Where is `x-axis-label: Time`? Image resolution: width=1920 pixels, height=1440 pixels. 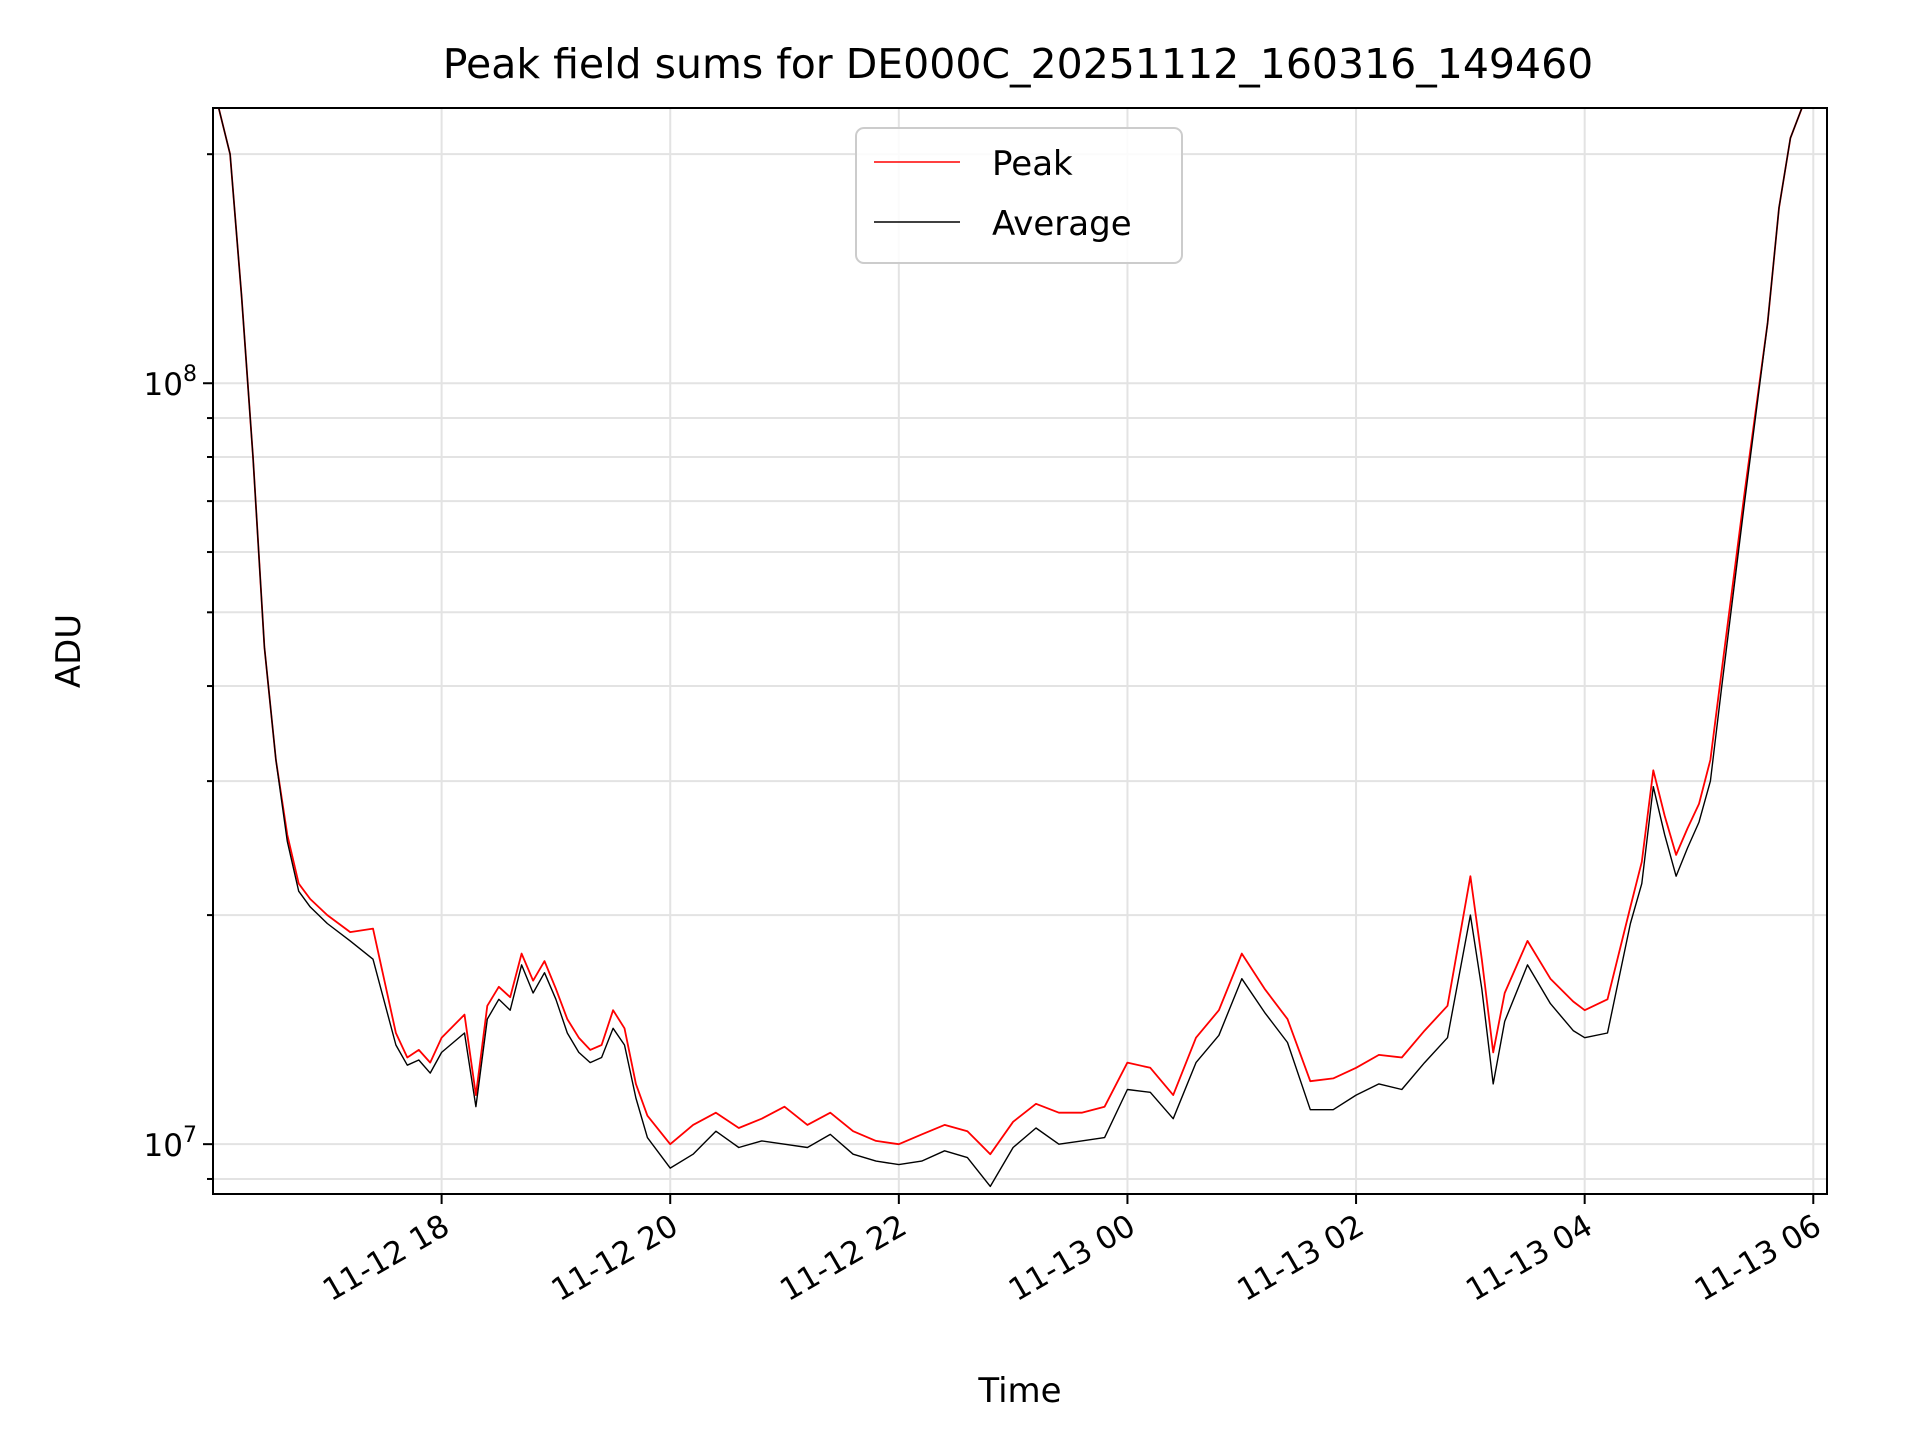 x-axis-label: Time is located at coordinates (1019, 1391).